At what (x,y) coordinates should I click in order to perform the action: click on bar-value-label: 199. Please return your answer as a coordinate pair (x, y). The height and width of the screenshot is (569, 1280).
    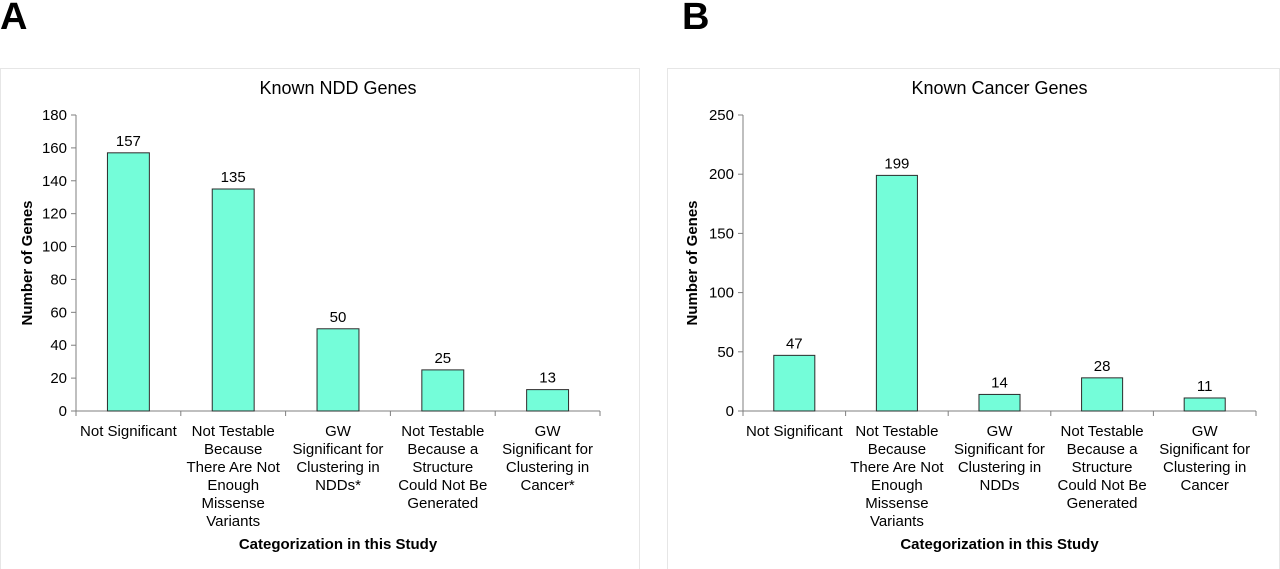
    Looking at the image, I should click on (896, 163).